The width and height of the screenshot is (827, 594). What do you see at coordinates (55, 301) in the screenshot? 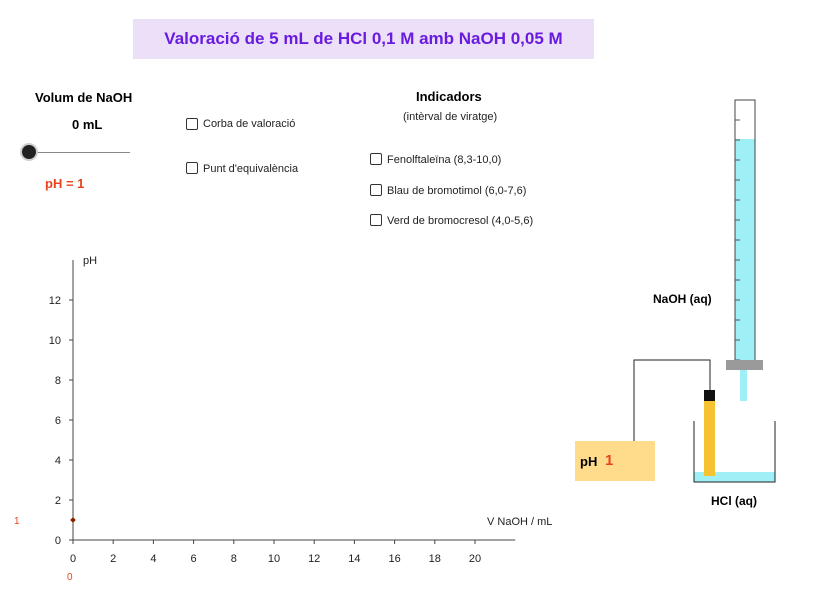
I see `y-tick-label: 12` at bounding box center [55, 301].